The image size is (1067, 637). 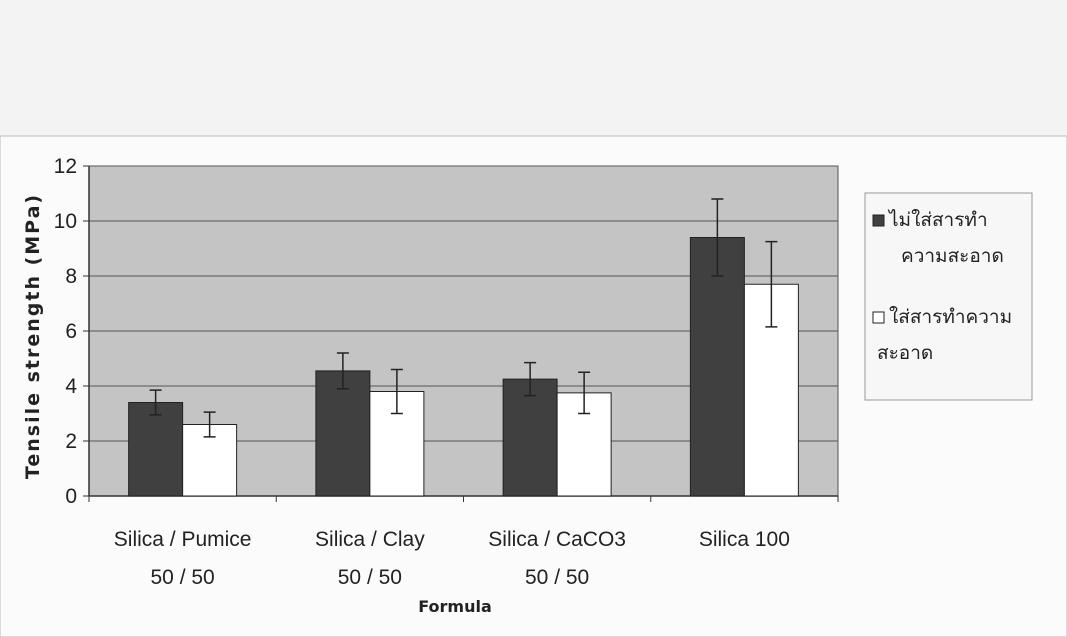 I want to click on legend-box, so click(x=948, y=296).